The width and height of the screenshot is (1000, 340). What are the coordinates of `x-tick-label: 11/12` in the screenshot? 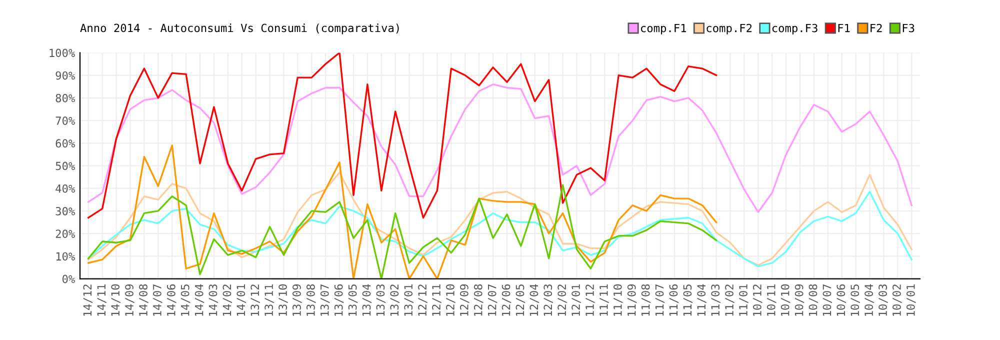 It's located at (590, 300).